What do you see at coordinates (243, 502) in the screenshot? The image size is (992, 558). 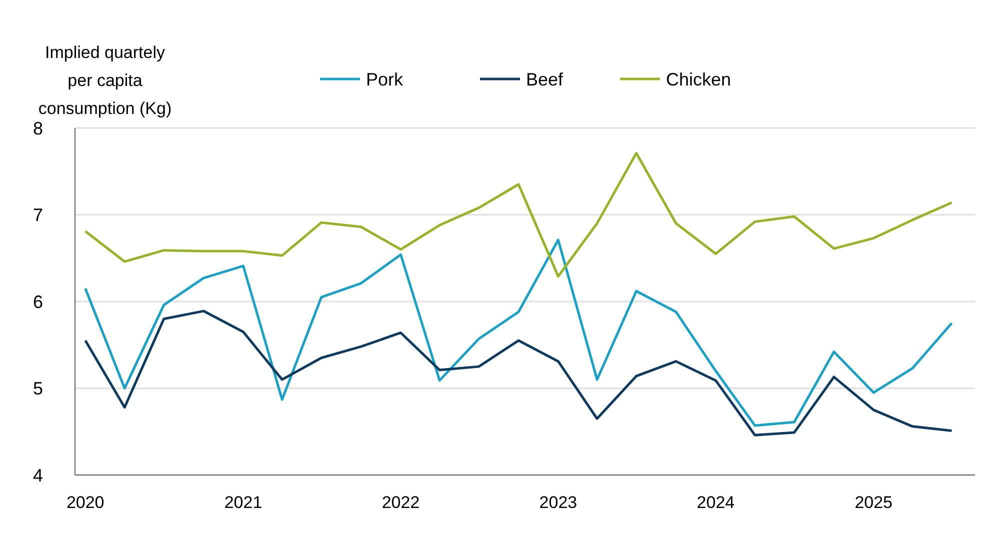 I see `x-tick-label: 2021` at bounding box center [243, 502].